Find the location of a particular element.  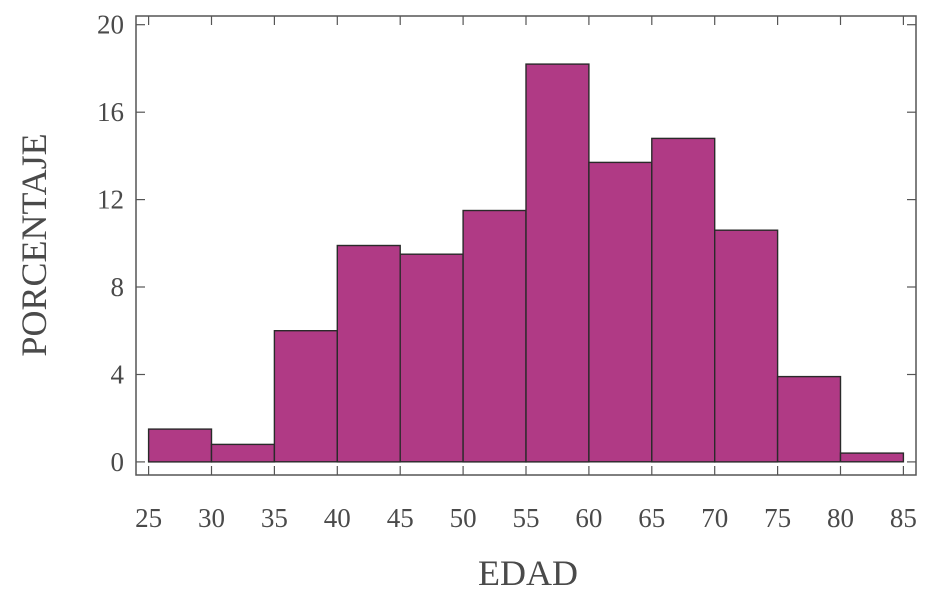

y-tick-label: 4 is located at coordinates (118, 375).